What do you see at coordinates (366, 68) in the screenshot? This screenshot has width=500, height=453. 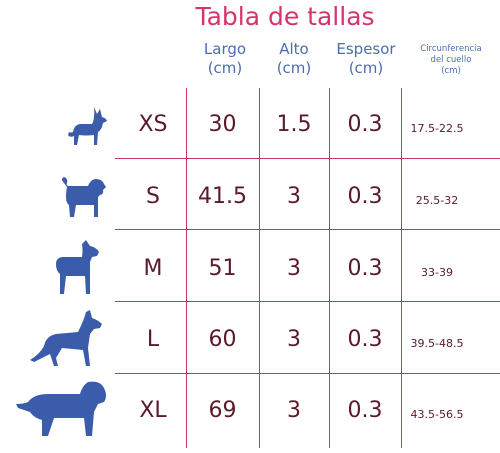 I see `header-espesor-unit: (cm)` at bounding box center [366, 68].